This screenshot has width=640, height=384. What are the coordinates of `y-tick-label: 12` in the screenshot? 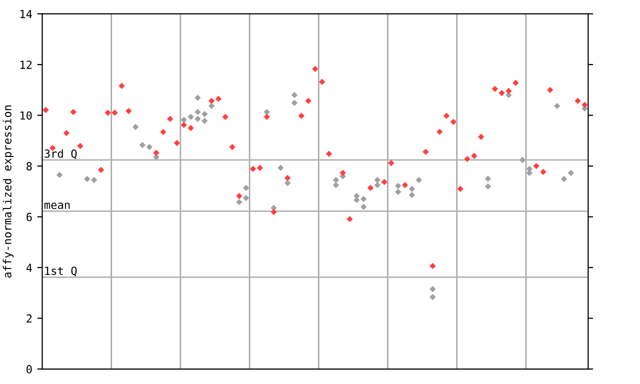 It's located at (26, 64).